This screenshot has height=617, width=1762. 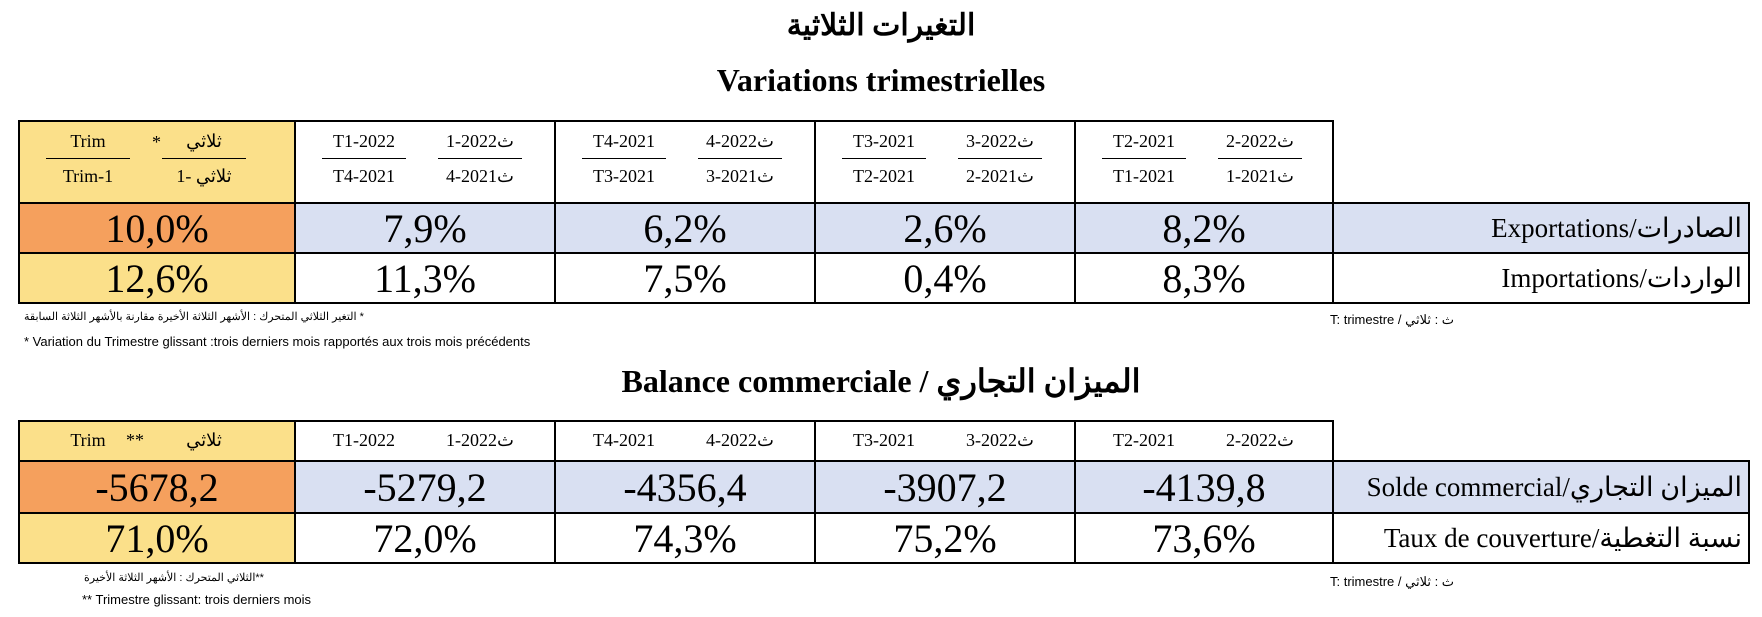 What do you see at coordinates (1144, 141) in the screenshot?
I see `period-fr-top: T2-2021` at bounding box center [1144, 141].